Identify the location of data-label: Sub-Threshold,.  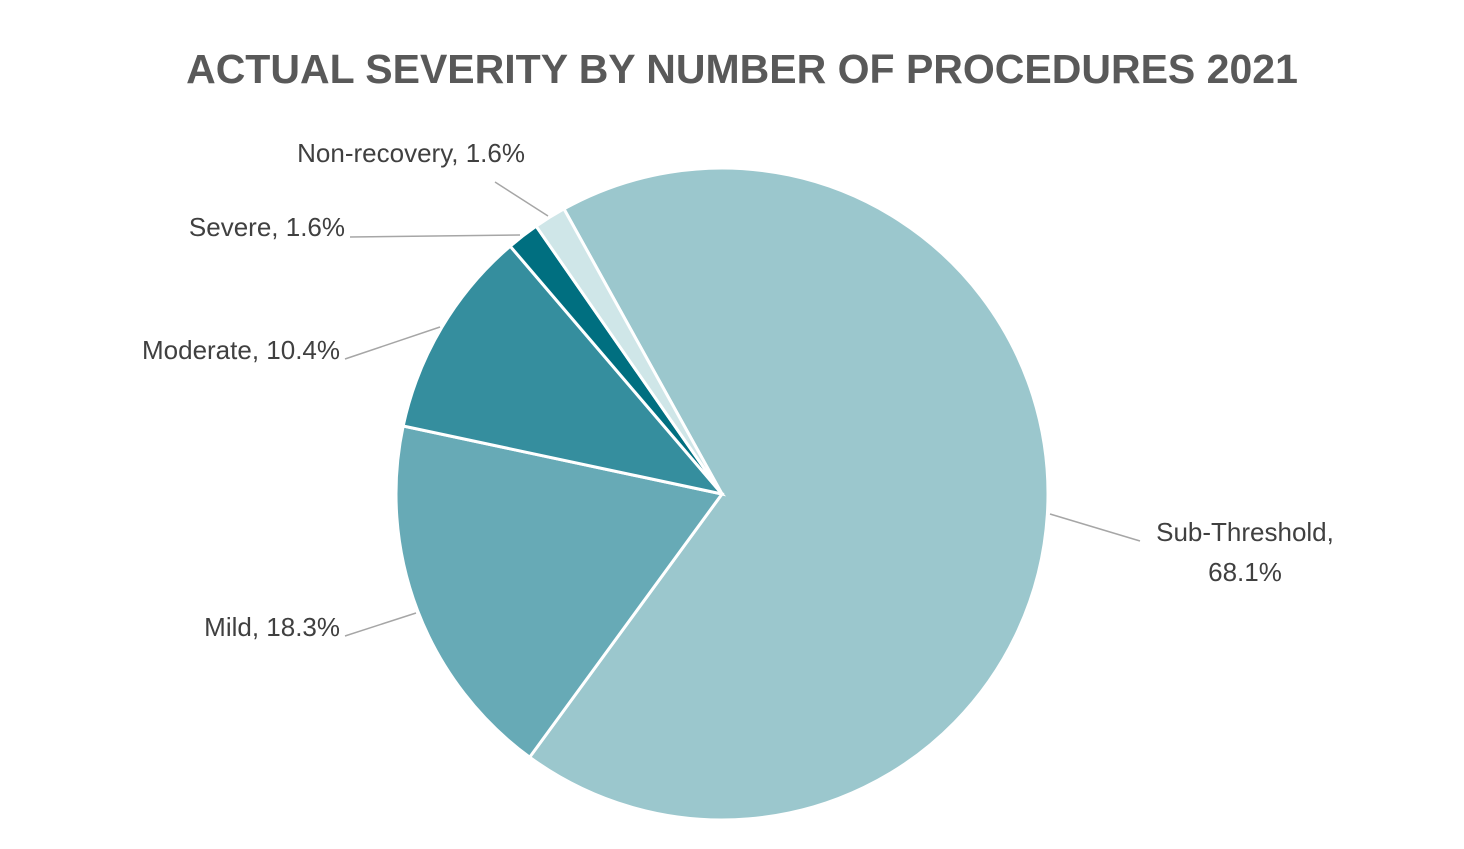
(1245, 532).